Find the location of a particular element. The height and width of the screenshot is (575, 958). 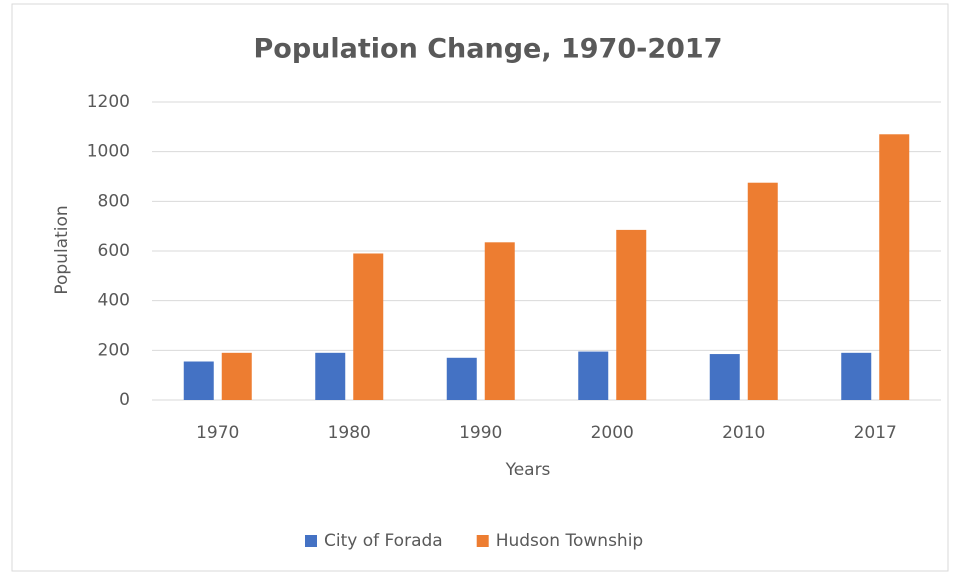

y-tick-label: 400 is located at coordinates (114, 301).